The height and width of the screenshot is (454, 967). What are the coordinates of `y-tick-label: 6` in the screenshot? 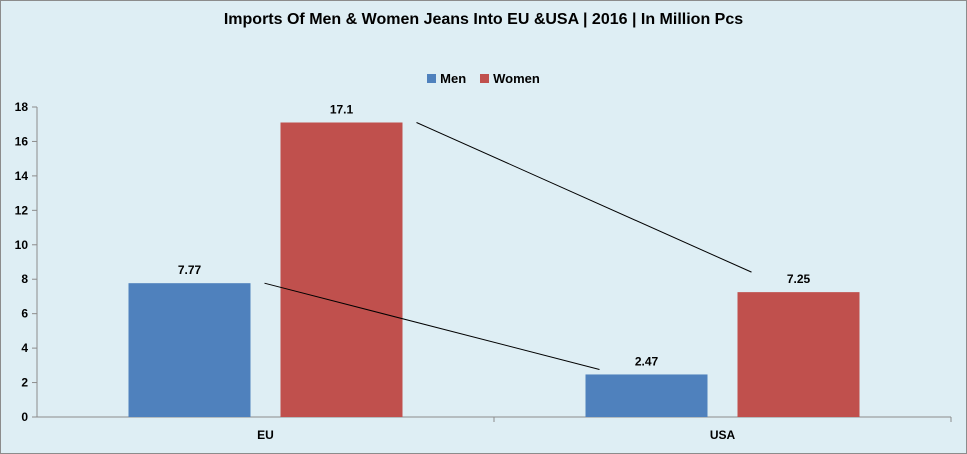 It's located at (24, 314).